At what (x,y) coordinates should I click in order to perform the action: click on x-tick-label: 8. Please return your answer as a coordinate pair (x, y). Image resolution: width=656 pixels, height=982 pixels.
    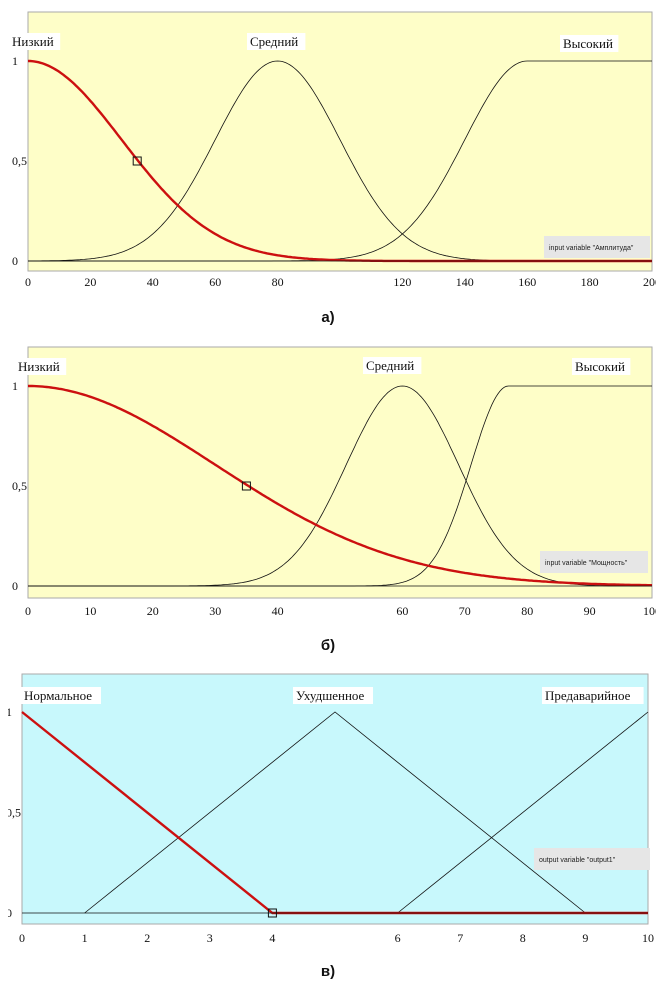
    Looking at the image, I should click on (523, 938).